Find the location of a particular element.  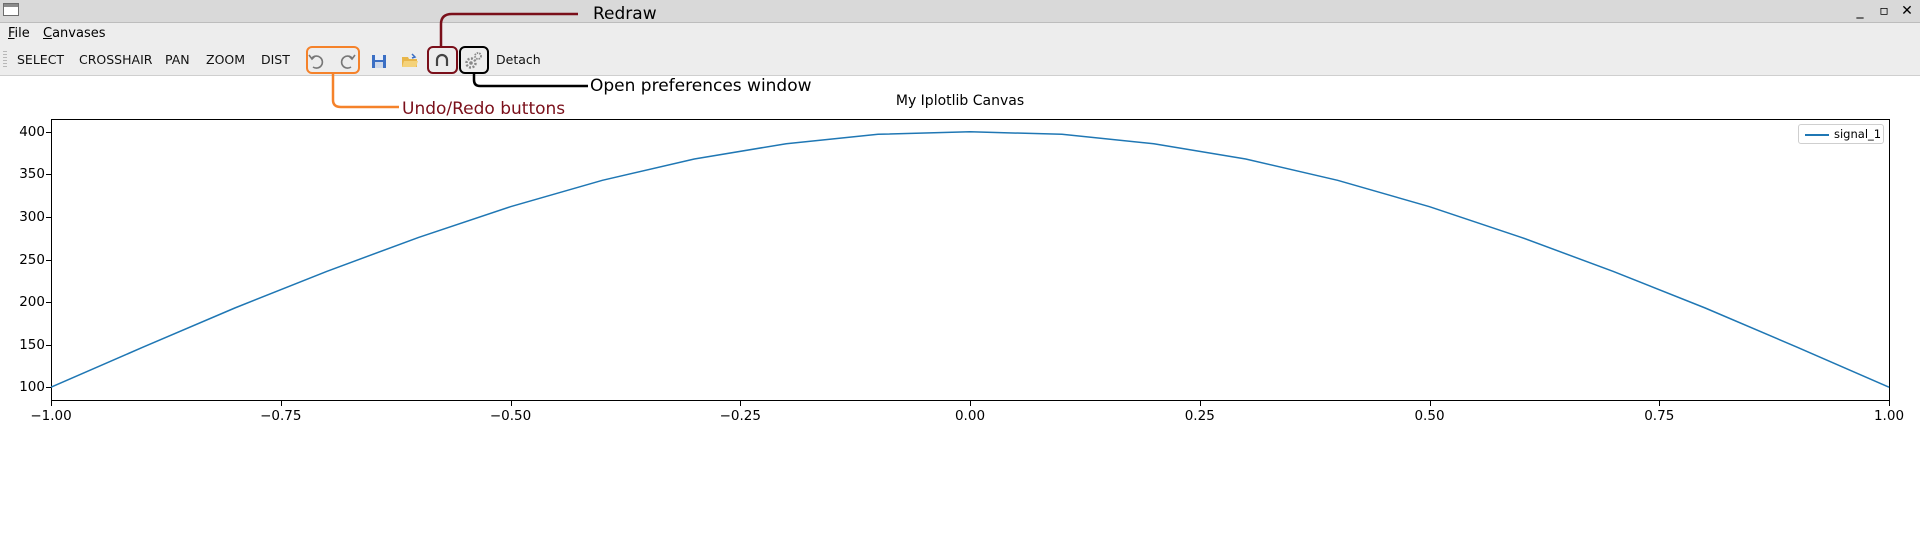

x-tick-label: −1.00 is located at coordinates (51, 416).